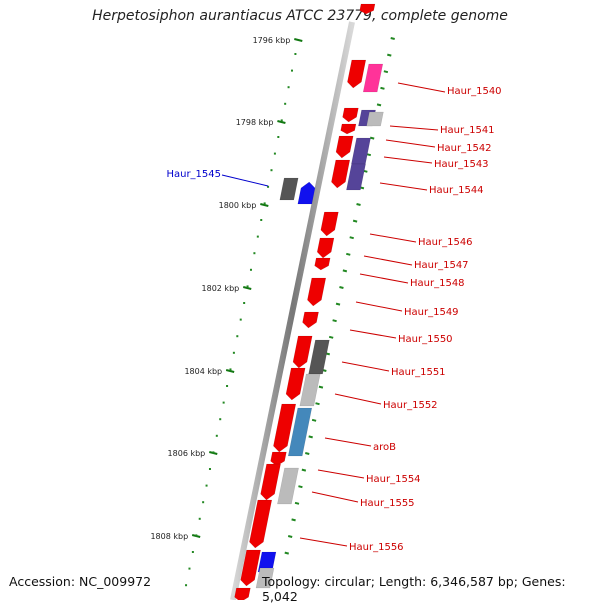 Image resolution: width=600 pixels, height=604 pixels. Describe the element at coordinates (461, 164) in the screenshot. I see `gene-label: Haur_1543` at that location.